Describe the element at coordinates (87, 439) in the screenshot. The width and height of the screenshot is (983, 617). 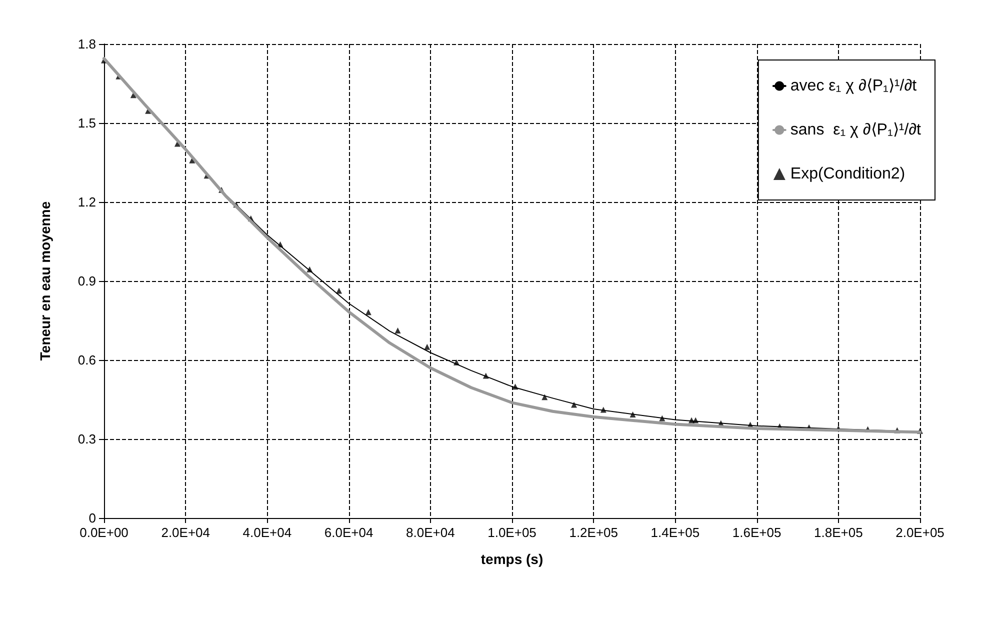
I see `y-tick-label: 0.3` at that location.